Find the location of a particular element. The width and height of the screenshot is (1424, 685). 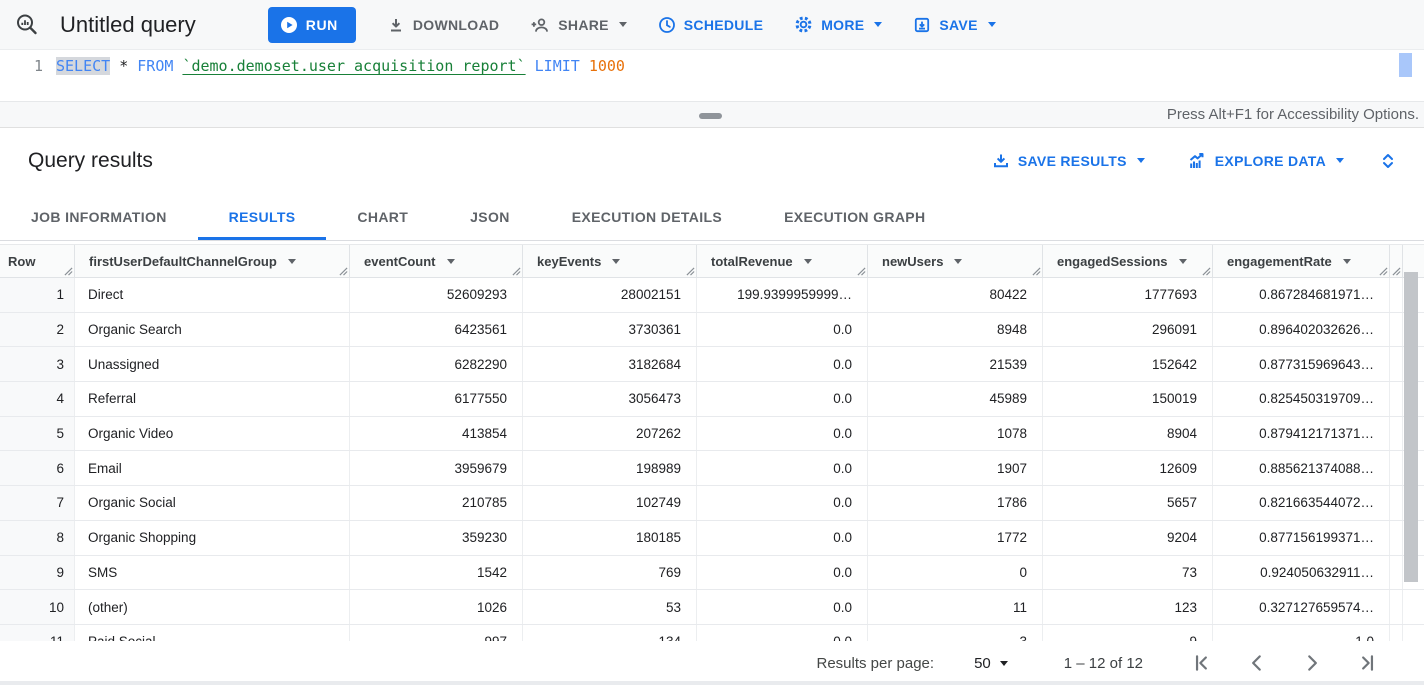

next-page-button is located at coordinates (1312, 663).